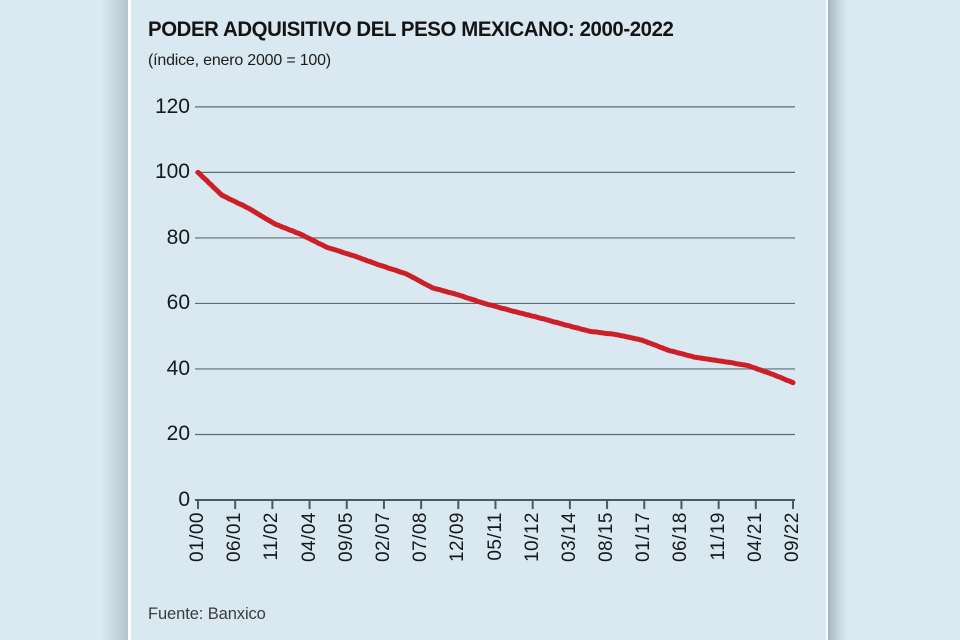 This screenshot has height=640, width=960. What do you see at coordinates (607, 537) in the screenshot?
I see `x-axis-label-08-15: 08/15` at bounding box center [607, 537].